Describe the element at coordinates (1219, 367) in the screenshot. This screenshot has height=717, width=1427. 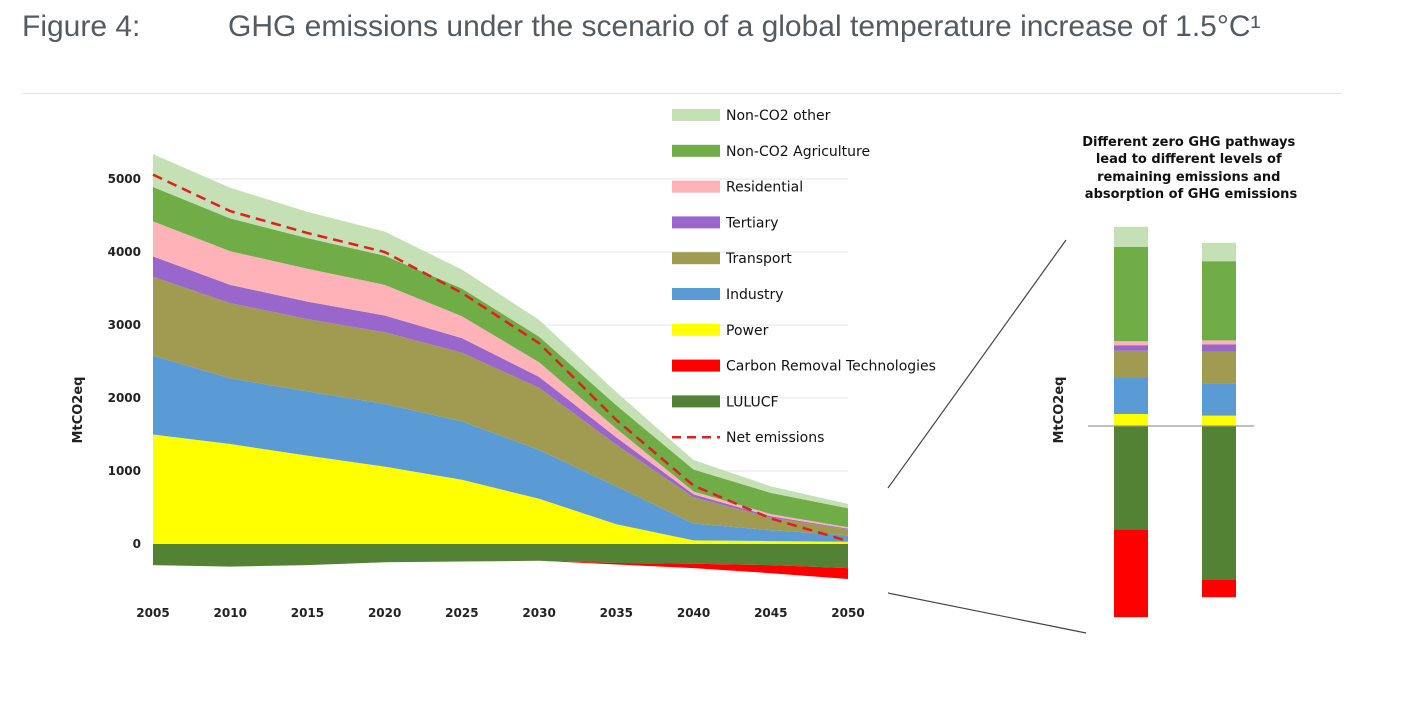
I see `inset-bar-2-transport` at that location.